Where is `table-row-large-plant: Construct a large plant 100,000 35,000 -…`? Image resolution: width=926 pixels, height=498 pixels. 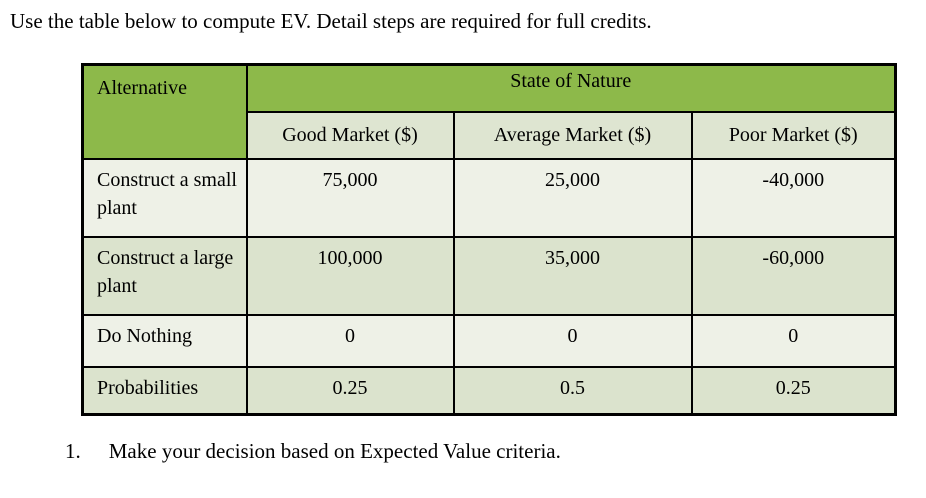 table-row-large-plant: Construct a large plant 100,000 35,000 -… is located at coordinates (489, 276).